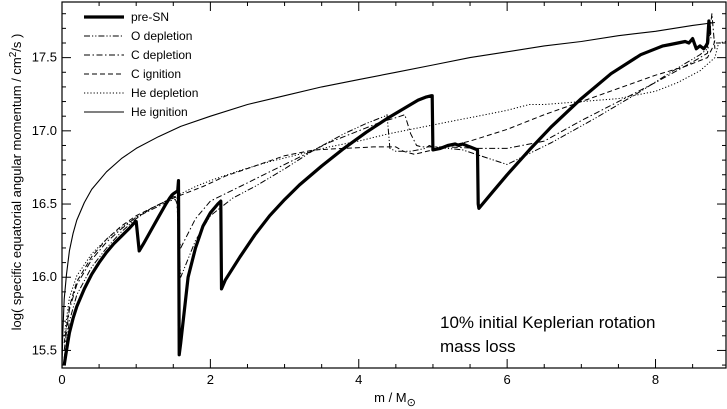  I want to click on legend-label-1: O depletion, so click(161, 36).